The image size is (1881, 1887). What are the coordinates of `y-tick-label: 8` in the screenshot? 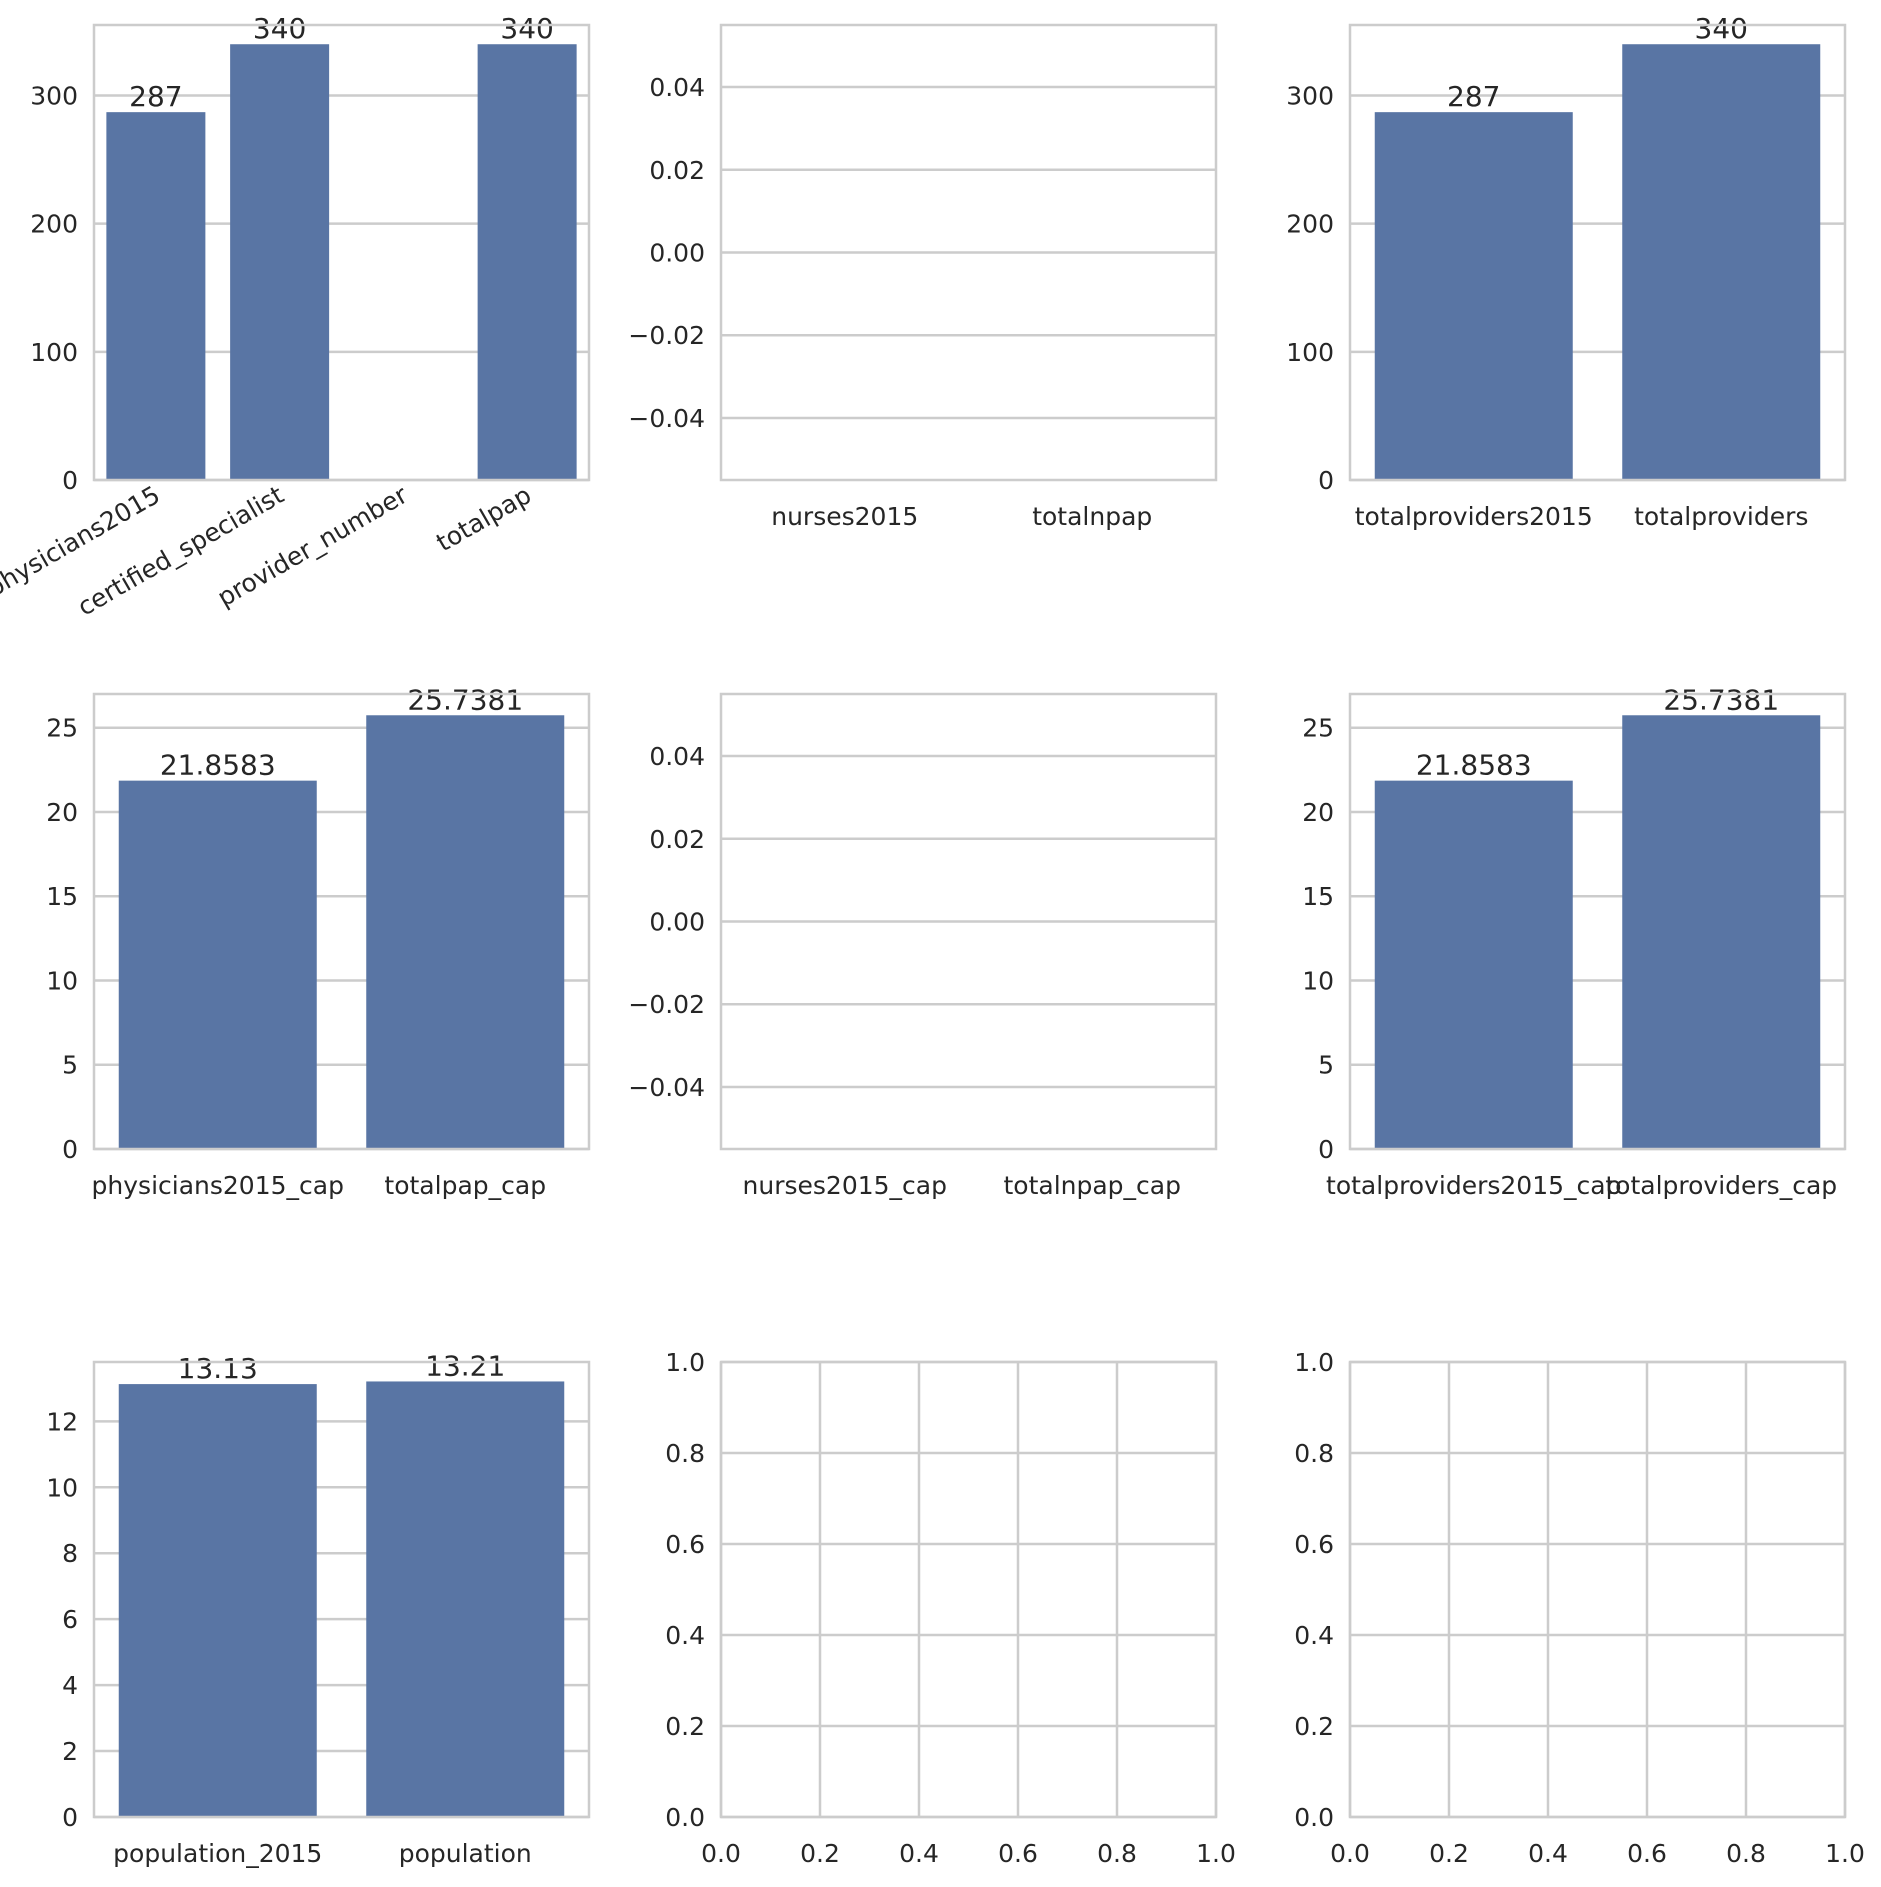 It's located at (70, 1553).